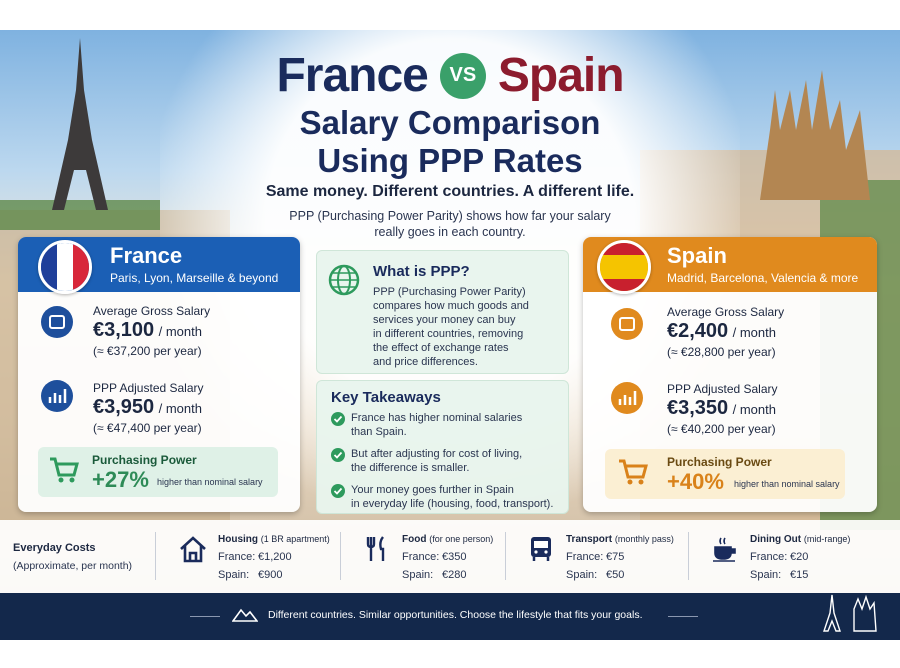 This screenshot has width=900, height=668. What do you see at coordinates (444, 320) in the screenshot?
I see `ppp-line: services your money can buy` at bounding box center [444, 320].